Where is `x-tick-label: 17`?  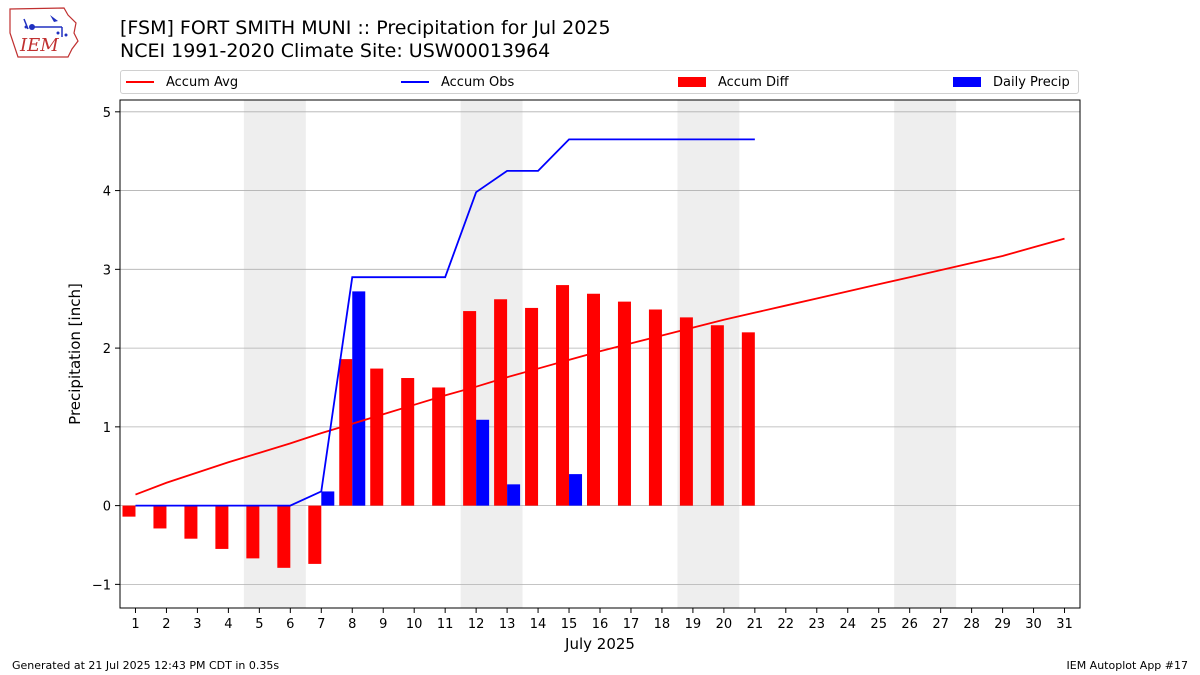
x-tick-label: 17 is located at coordinates (631, 624).